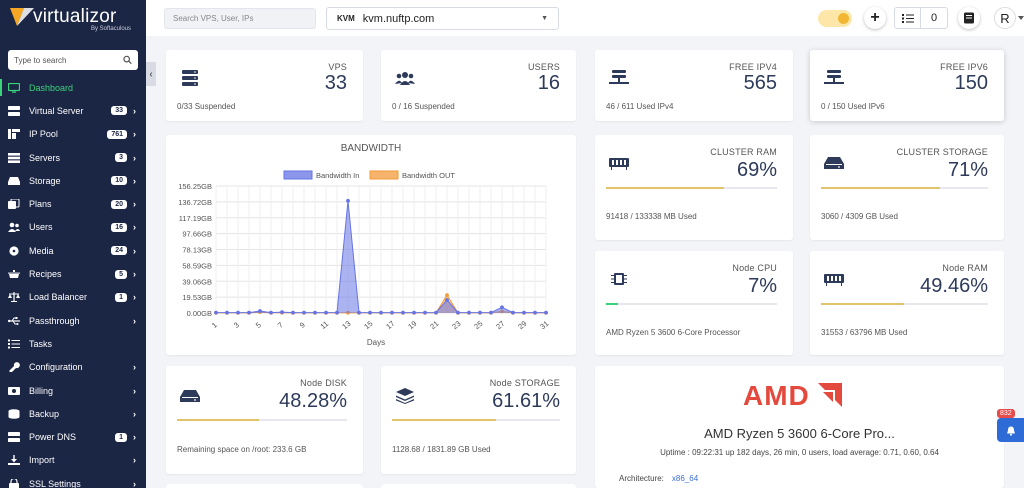  What do you see at coordinates (544, 18) in the screenshot?
I see `chevron-down-icon: ▼` at bounding box center [544, 18].